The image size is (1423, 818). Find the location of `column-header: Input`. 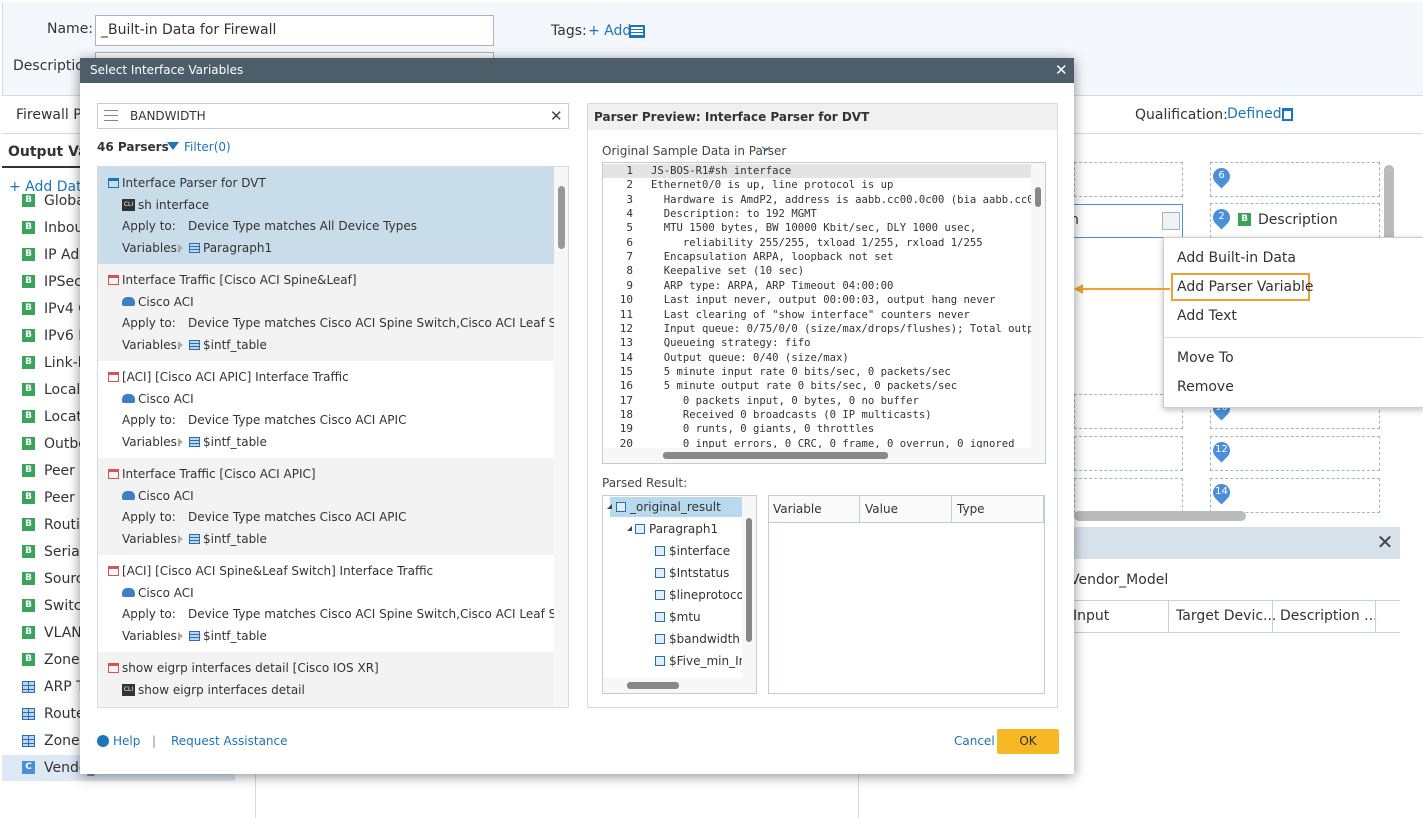

column-header: Input is located at coordinates (1091, 616).